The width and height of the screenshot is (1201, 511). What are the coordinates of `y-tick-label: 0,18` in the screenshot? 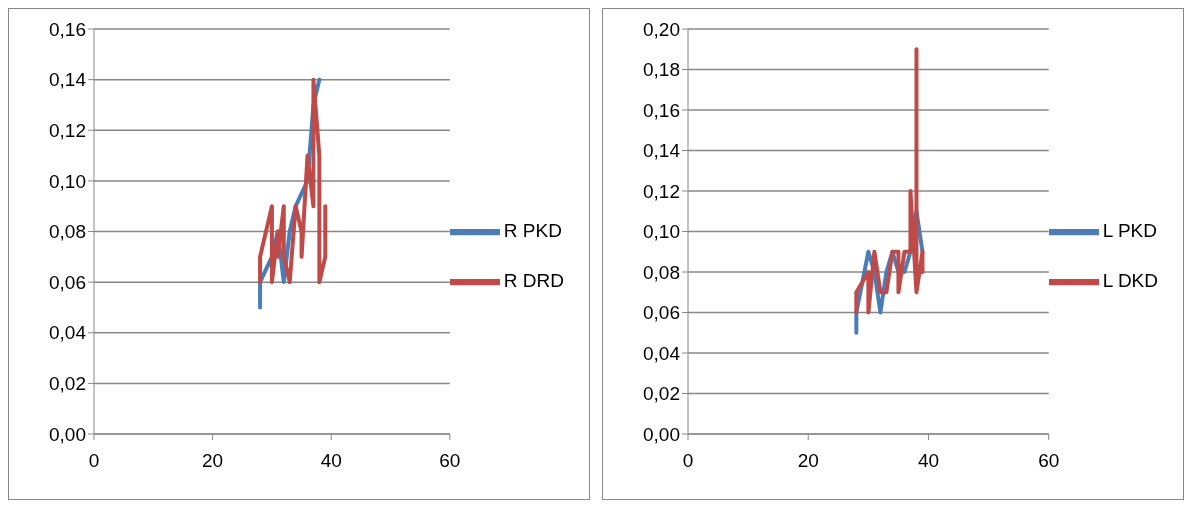 It's located at (661, 70).